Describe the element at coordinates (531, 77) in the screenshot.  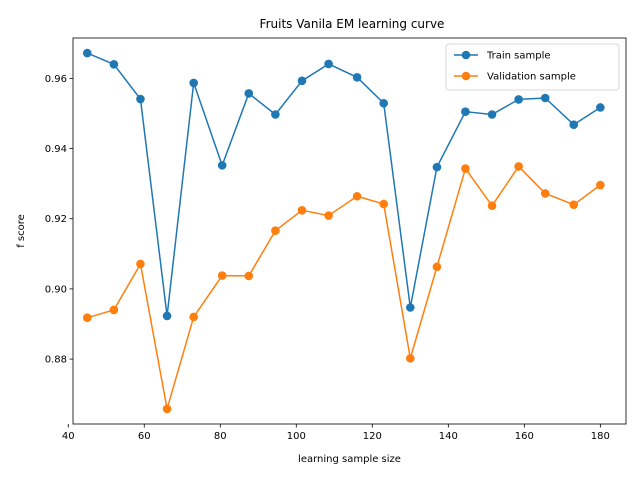
I see `legend-label: Validation sample` at that location.